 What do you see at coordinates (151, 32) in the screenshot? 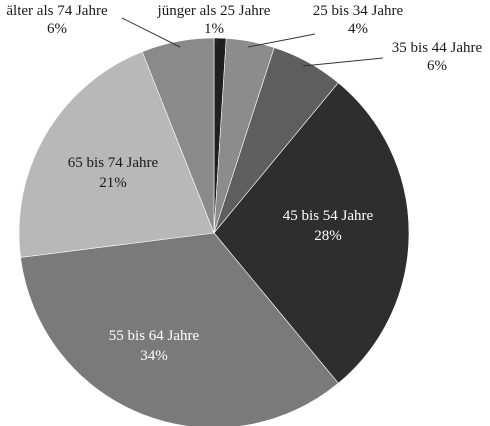
I see `leader-line-aelter-als-74-jahre` at bounding box center [151, 32].